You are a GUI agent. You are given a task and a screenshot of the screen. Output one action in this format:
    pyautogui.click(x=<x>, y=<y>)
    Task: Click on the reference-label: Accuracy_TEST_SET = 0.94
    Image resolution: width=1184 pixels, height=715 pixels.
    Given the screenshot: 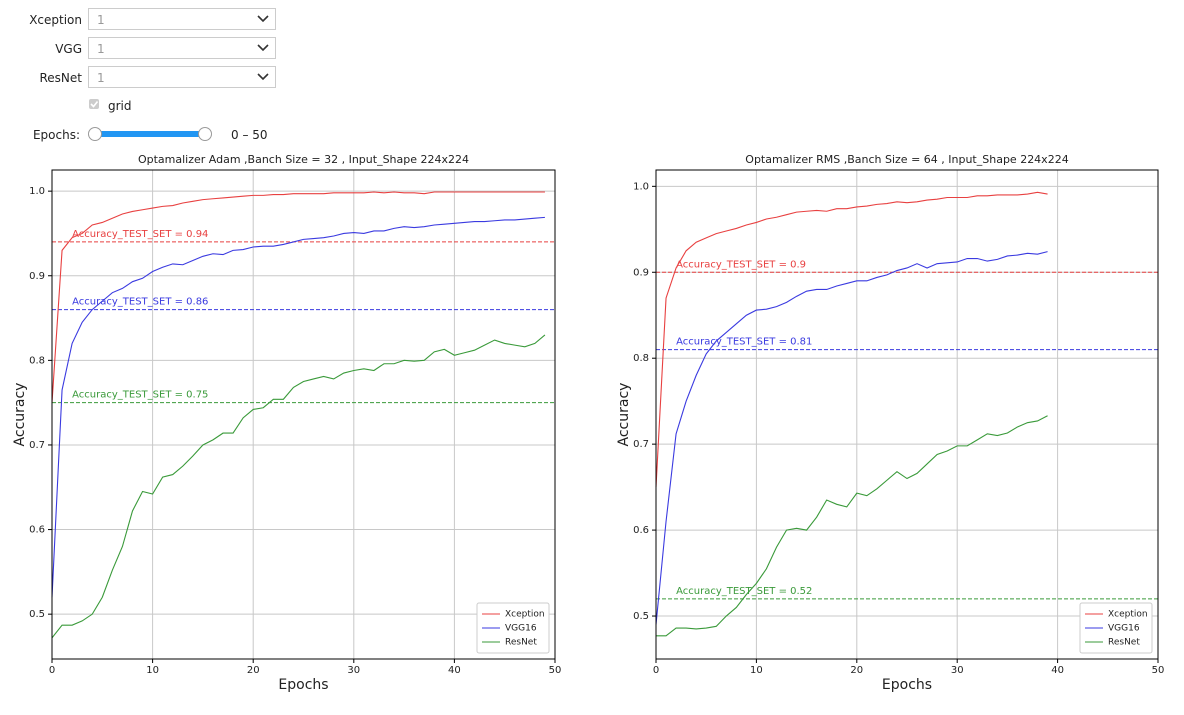 What is the action you would take?
    pyautogui.click(x=140, y=234)
    